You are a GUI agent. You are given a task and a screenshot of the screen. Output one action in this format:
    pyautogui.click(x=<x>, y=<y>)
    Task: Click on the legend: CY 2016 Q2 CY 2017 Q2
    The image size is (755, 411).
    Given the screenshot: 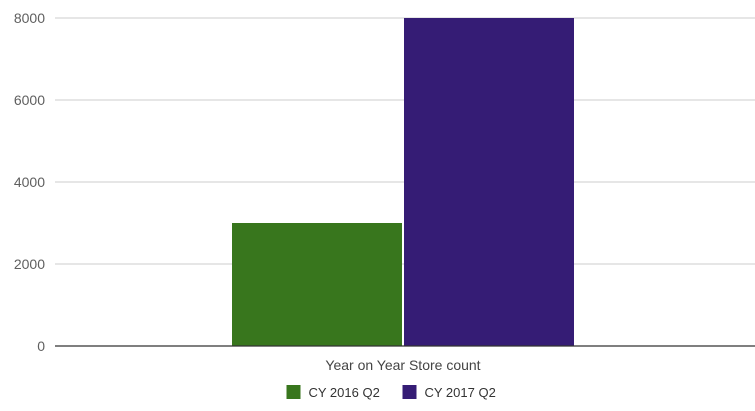 What is the action you would take?
    pyautogui.click(x=391, y=392)
    